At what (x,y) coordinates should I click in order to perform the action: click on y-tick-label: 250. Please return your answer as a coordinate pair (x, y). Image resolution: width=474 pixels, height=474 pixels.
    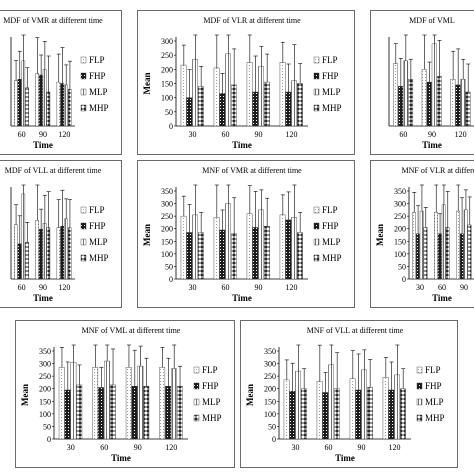
    Looking at the image, I should click on (270, 376).